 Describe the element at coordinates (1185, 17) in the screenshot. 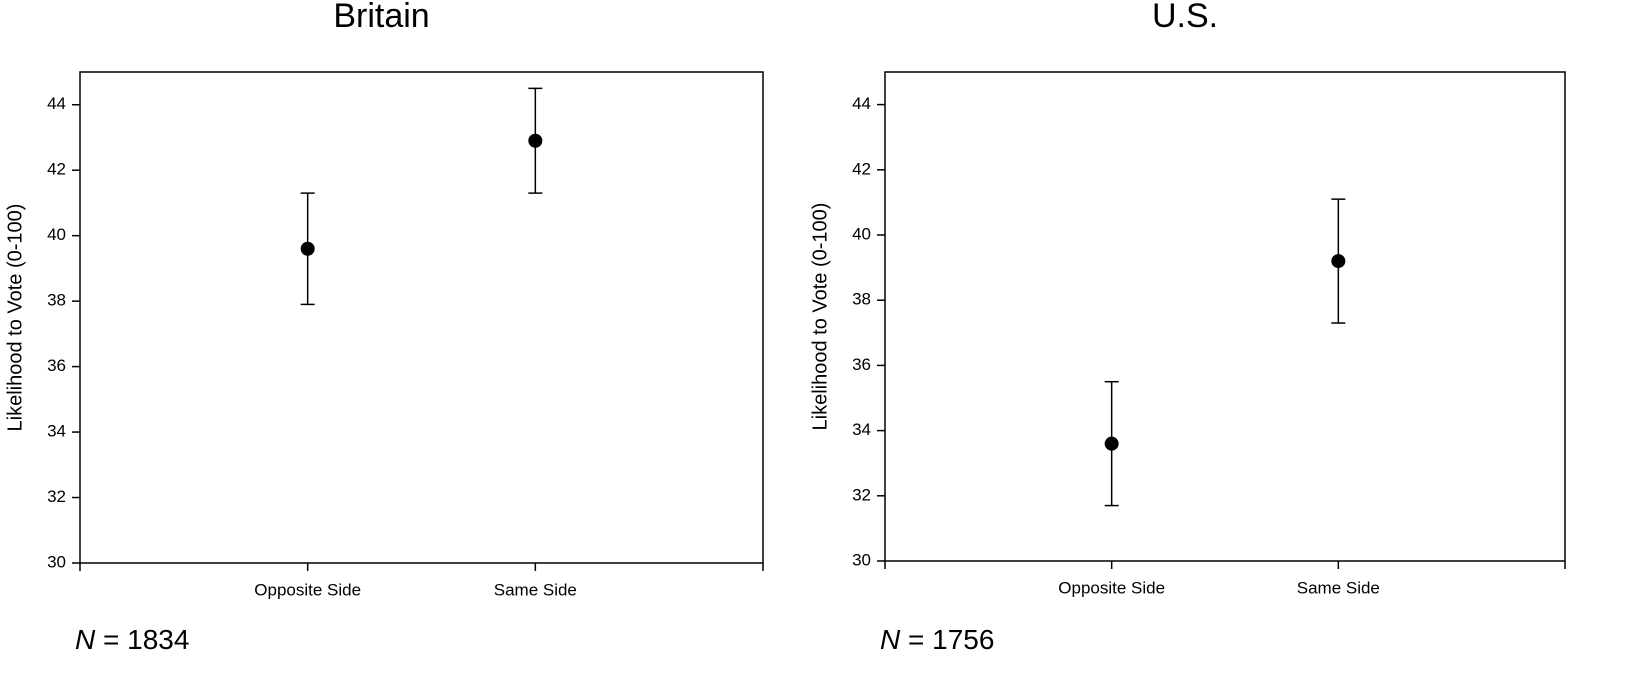

I see `chart-title: U.S.` at that location.